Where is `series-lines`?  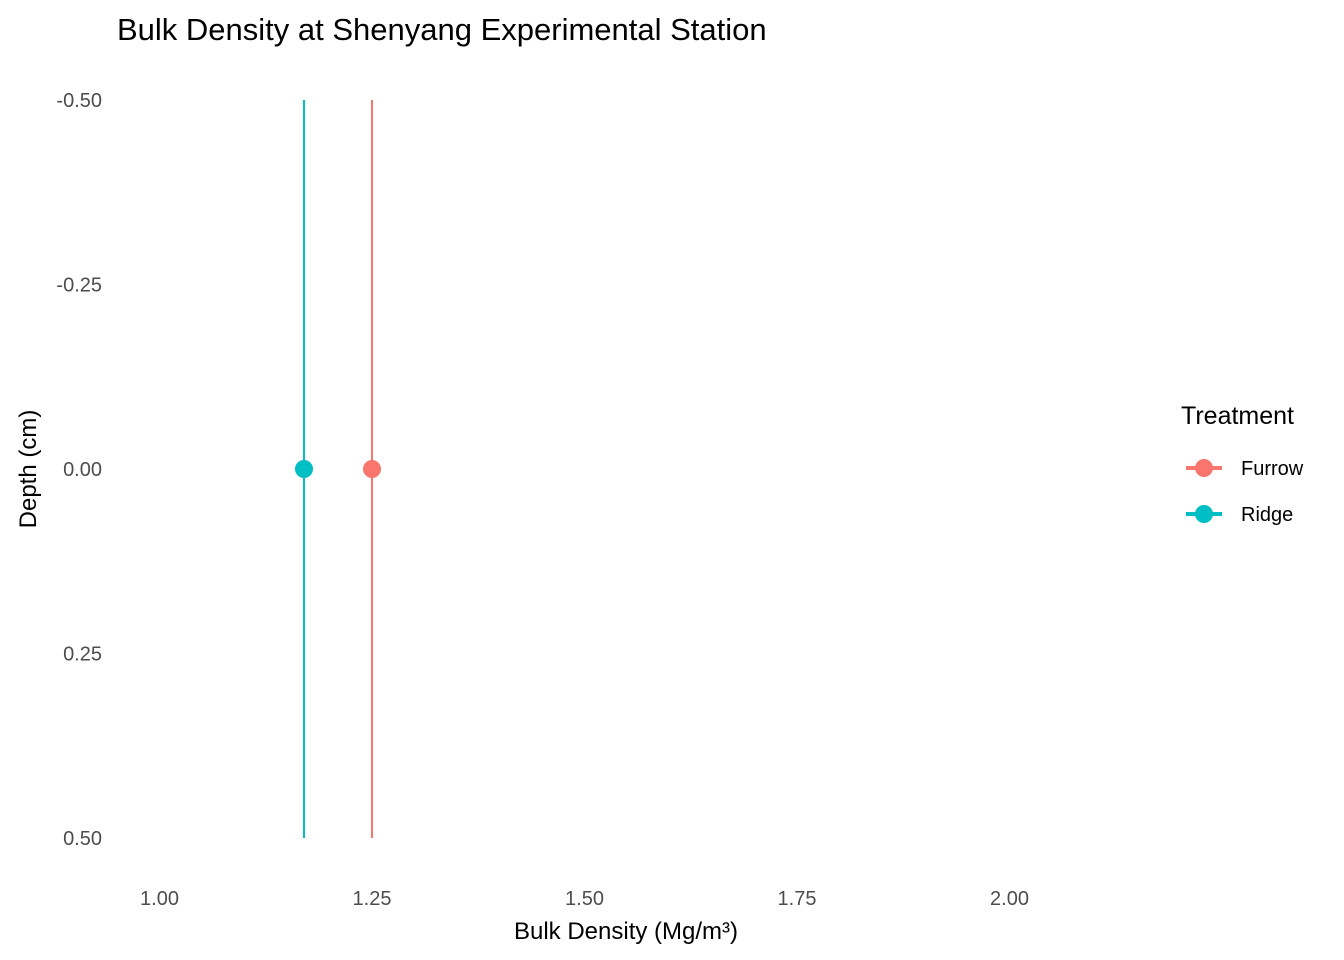
series-lines is located at coordinates (338, 469).